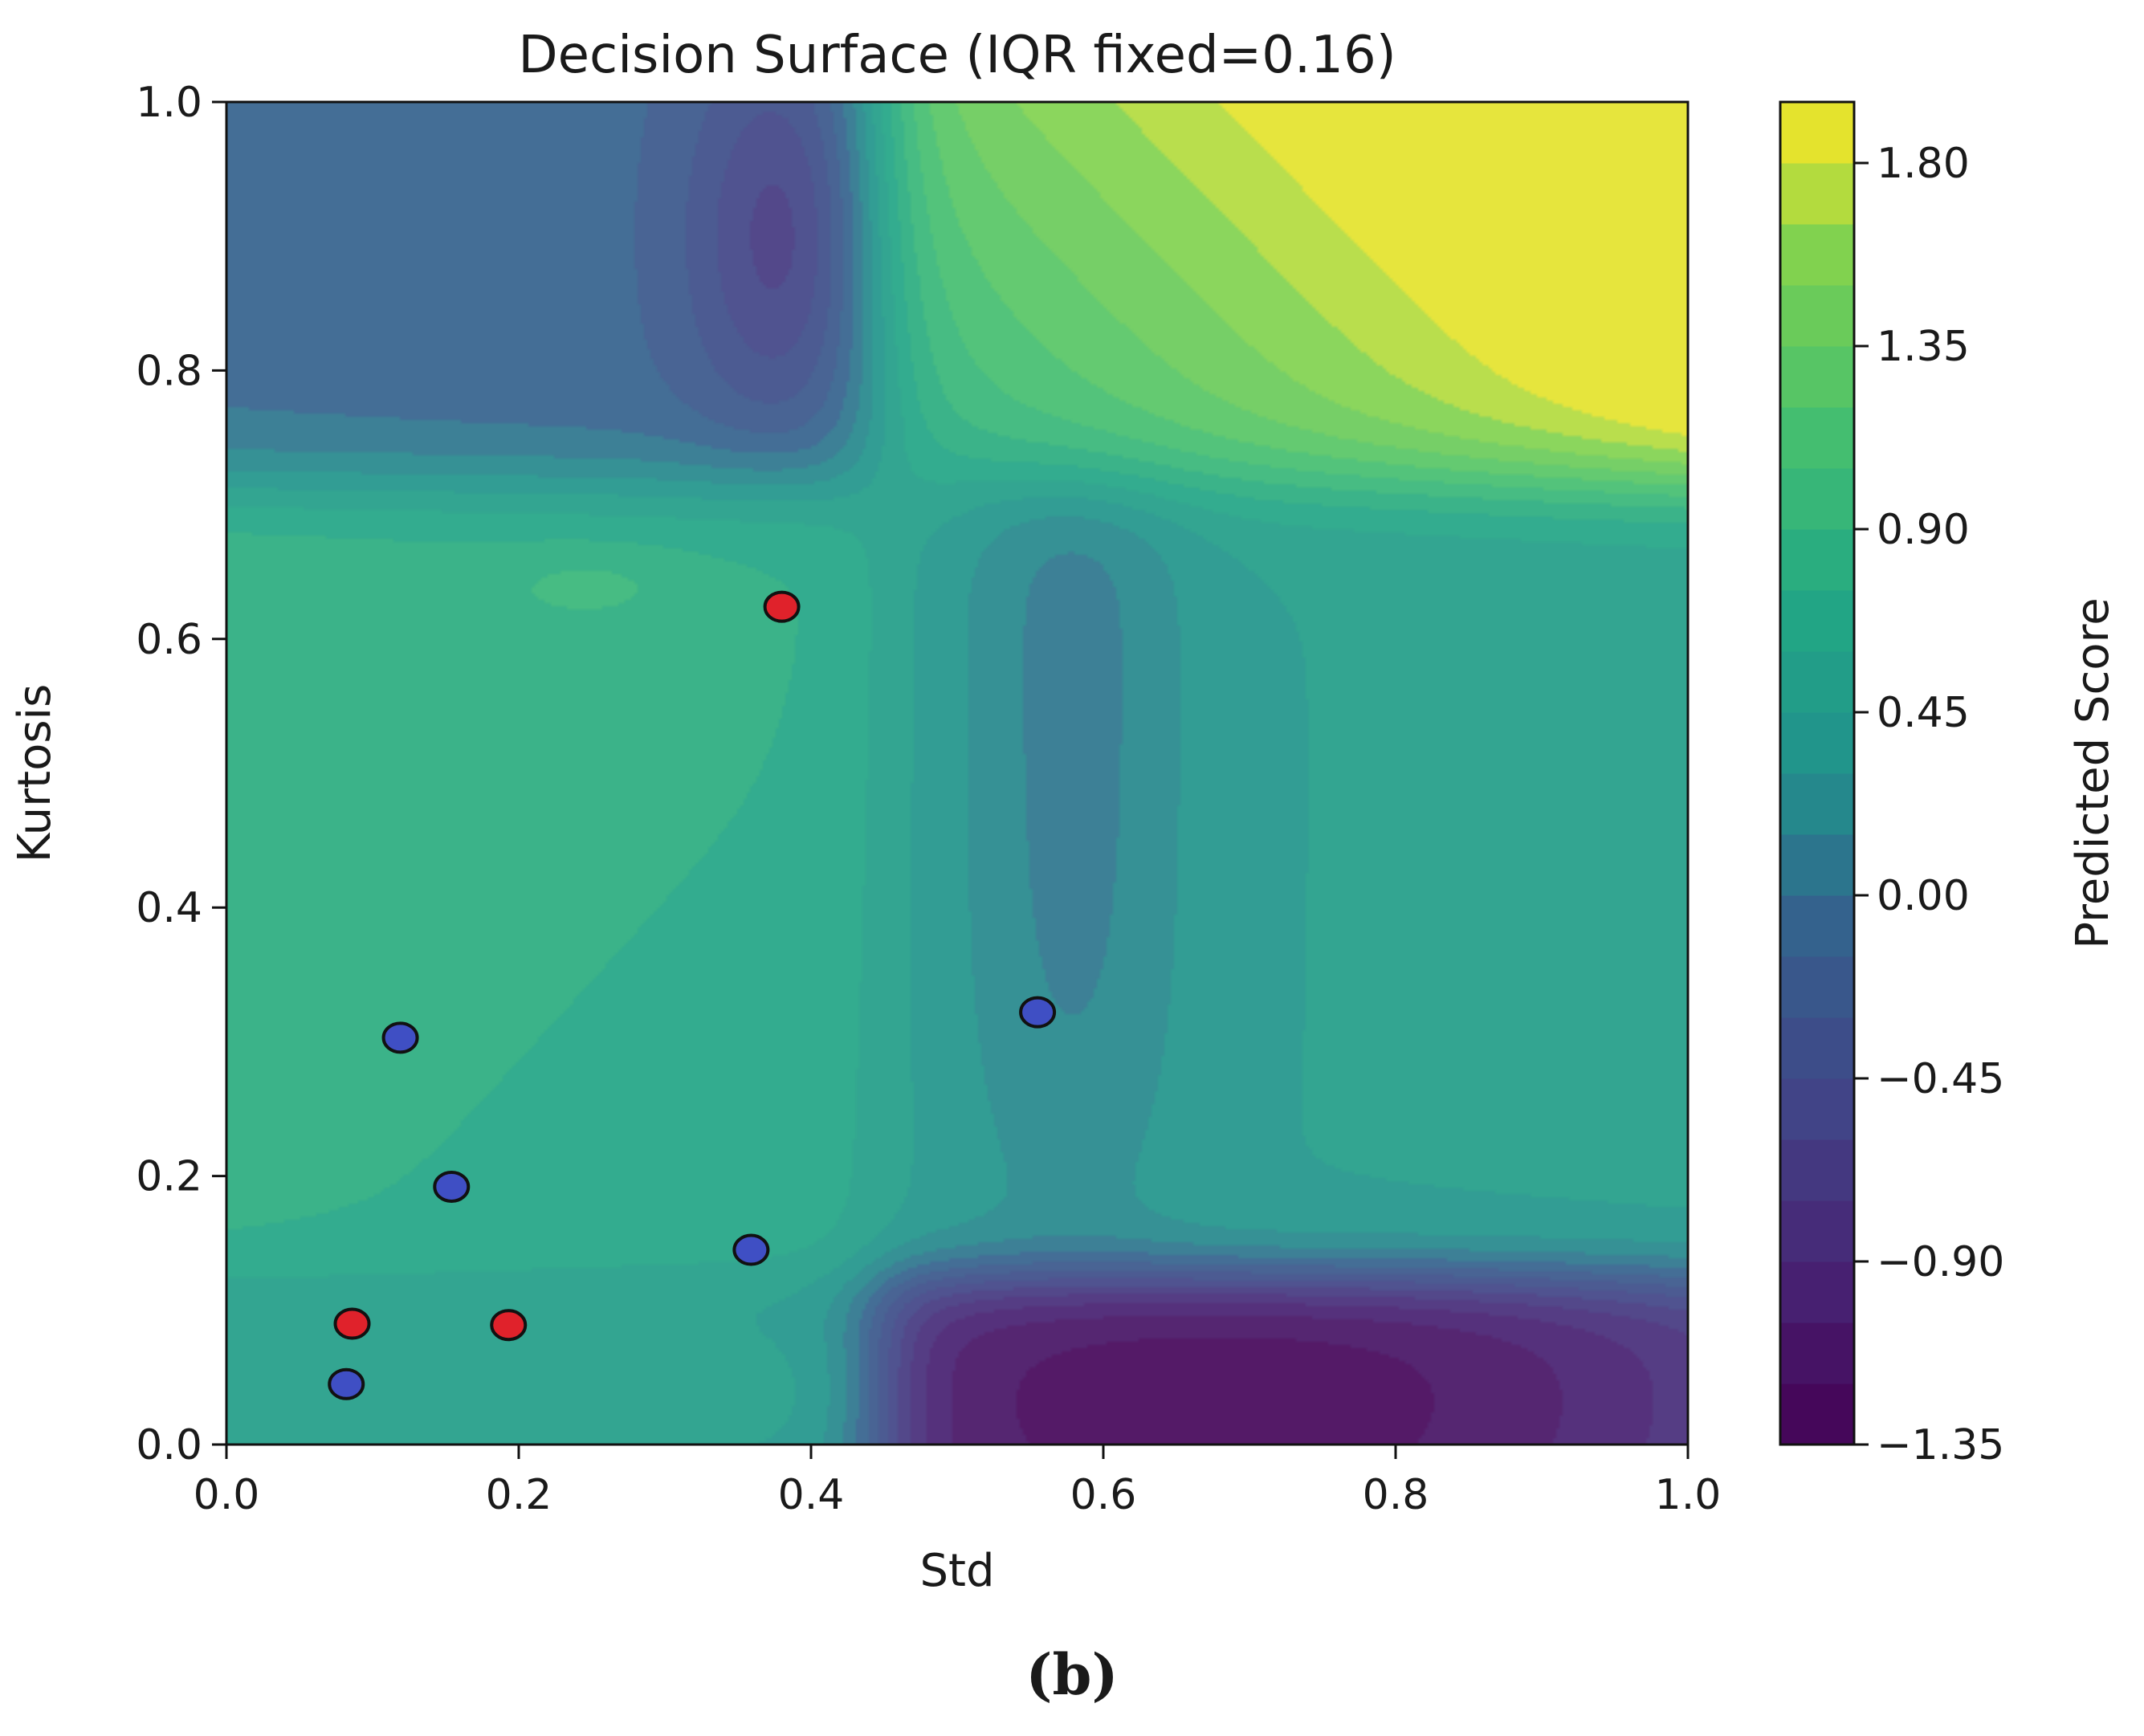  I want to click on colorbar-frame, so click(1817, 773).